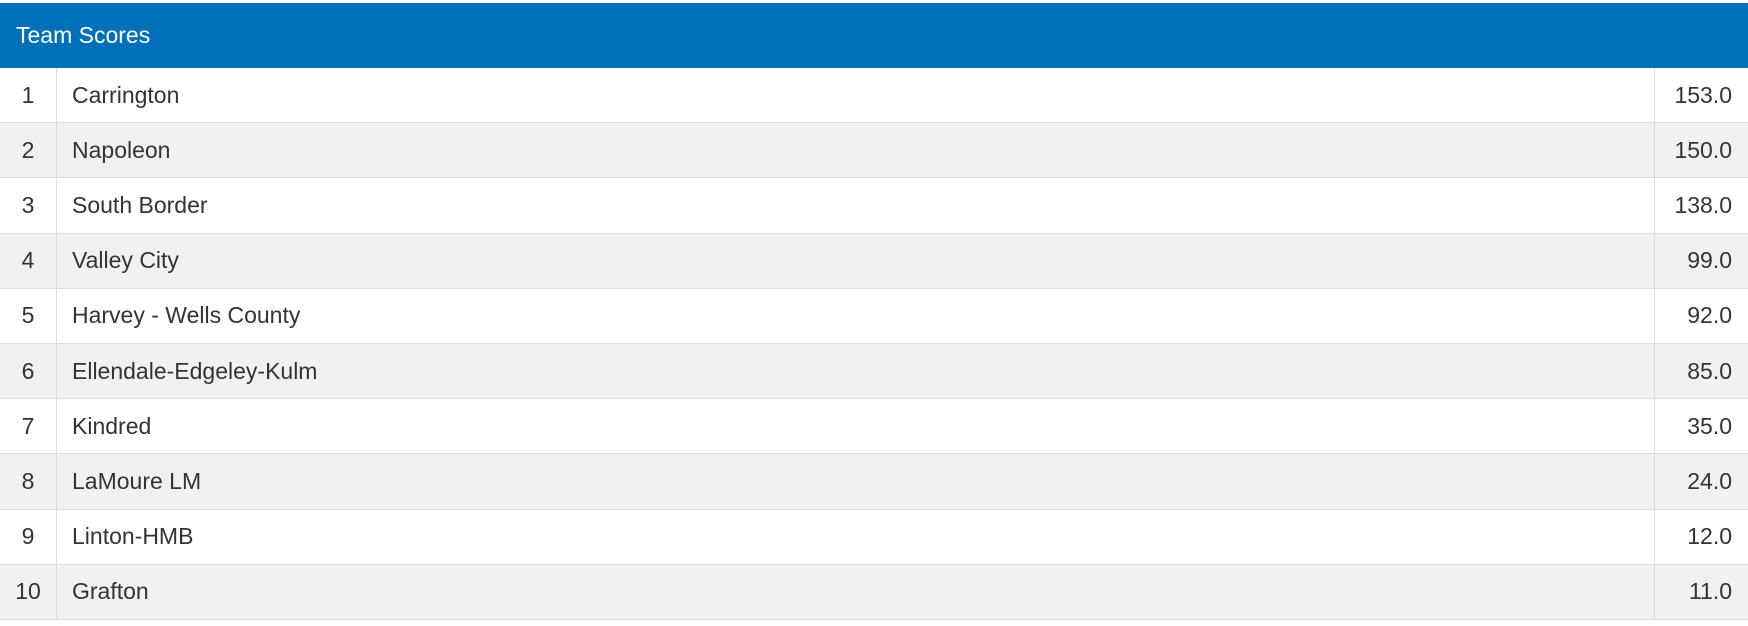  I want to click on rank-cell: 5, so click(28, 315).